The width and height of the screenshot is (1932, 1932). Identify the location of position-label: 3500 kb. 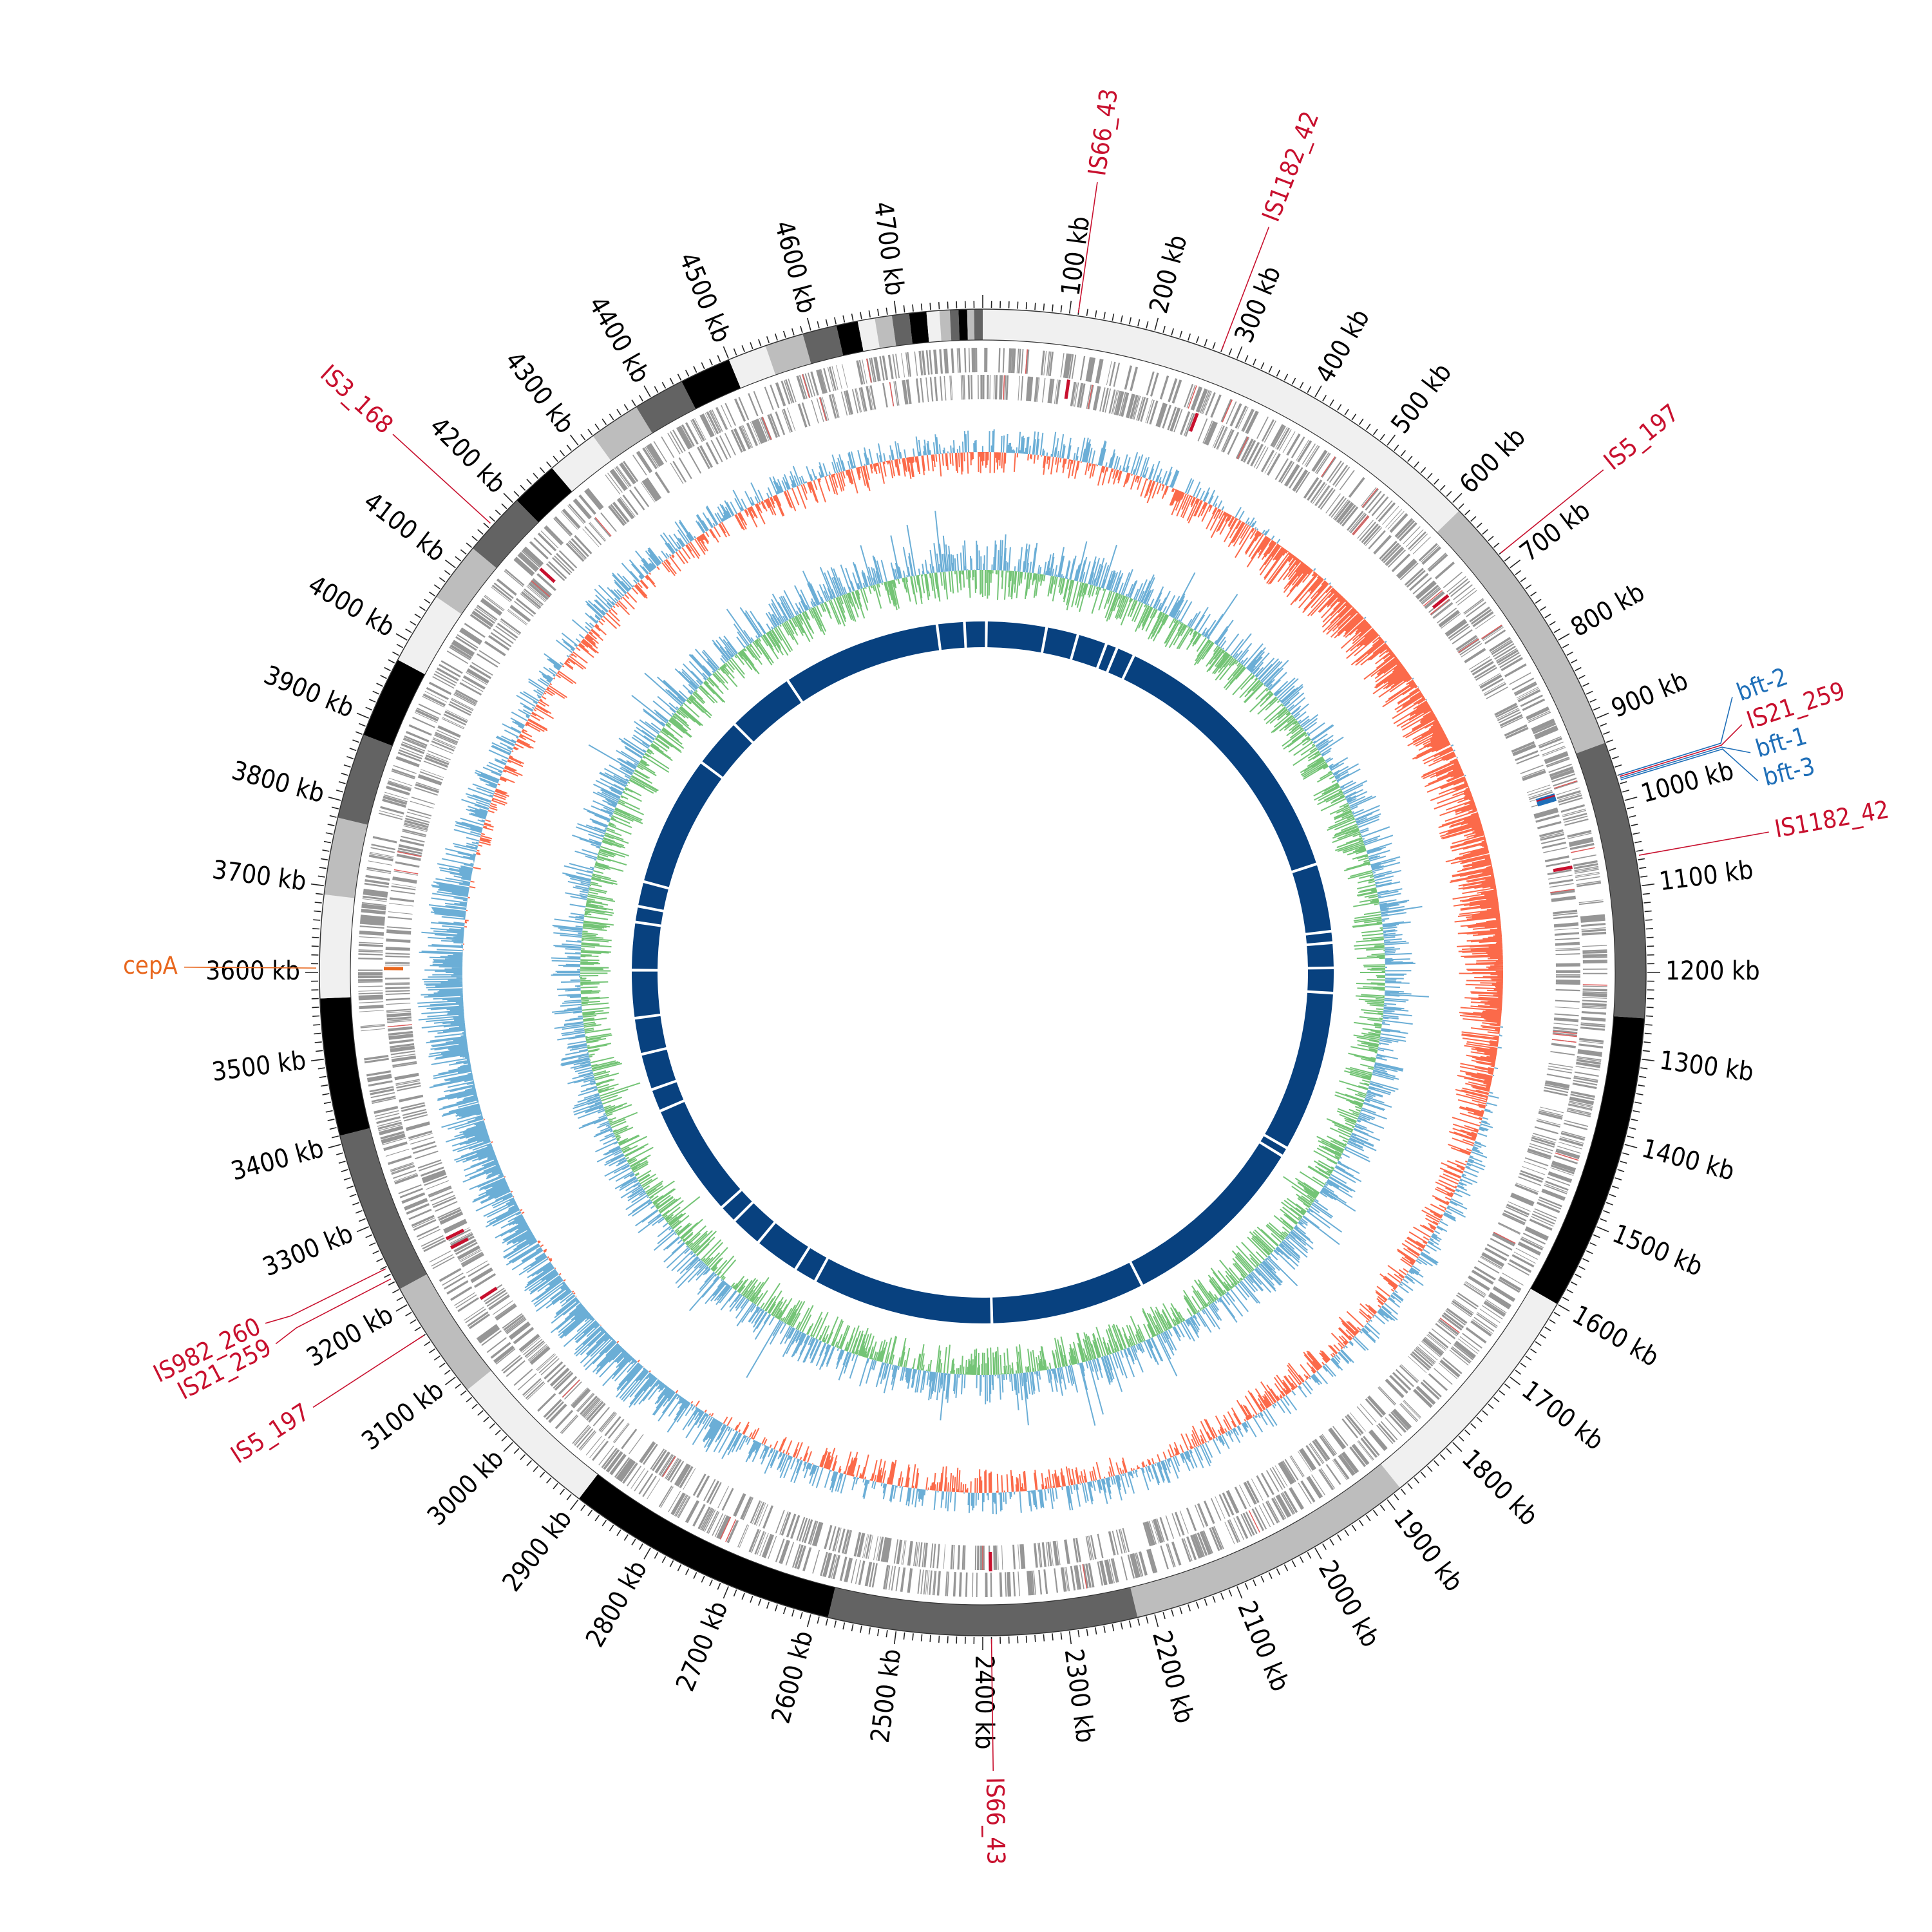
(258, 1067).